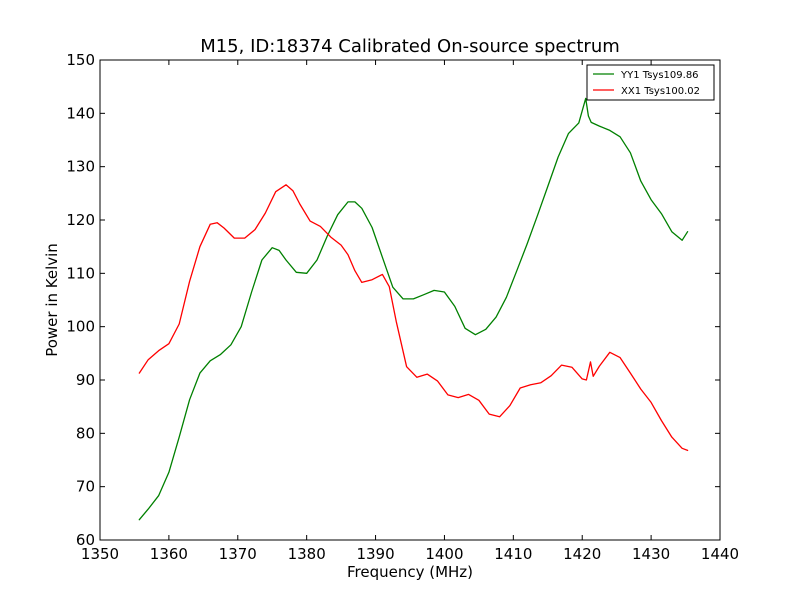 The image size is (800, 600). What do you see at coordinates (307, 554) in the screenshot?
I see `x-tick-label: 1380` at bounding box center [307, 554].